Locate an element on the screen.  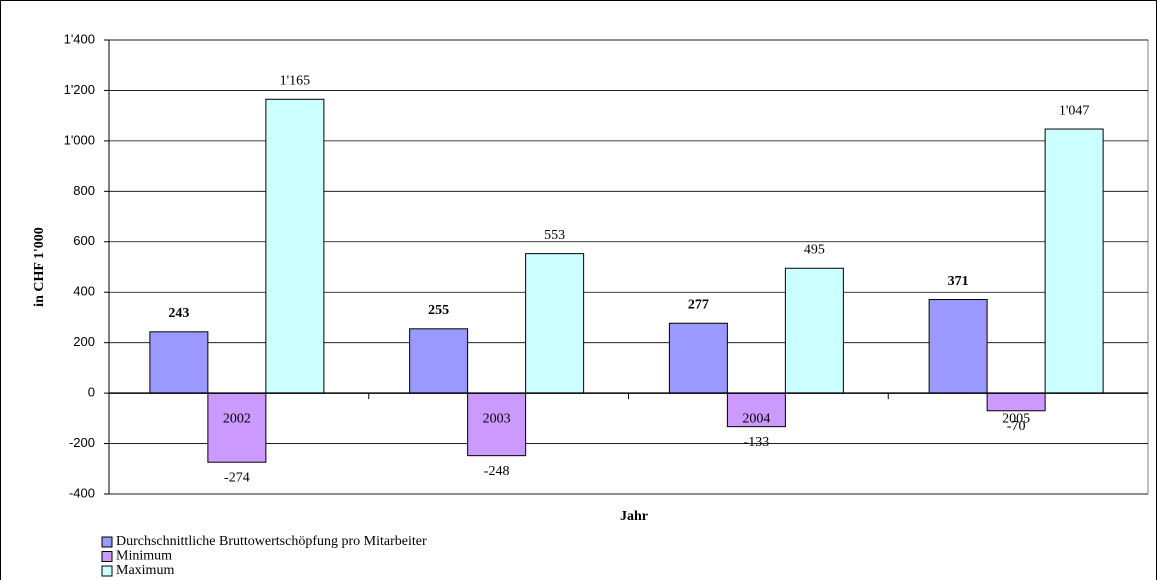
y-tick-label: 600 is located at coordinates (84, 240).